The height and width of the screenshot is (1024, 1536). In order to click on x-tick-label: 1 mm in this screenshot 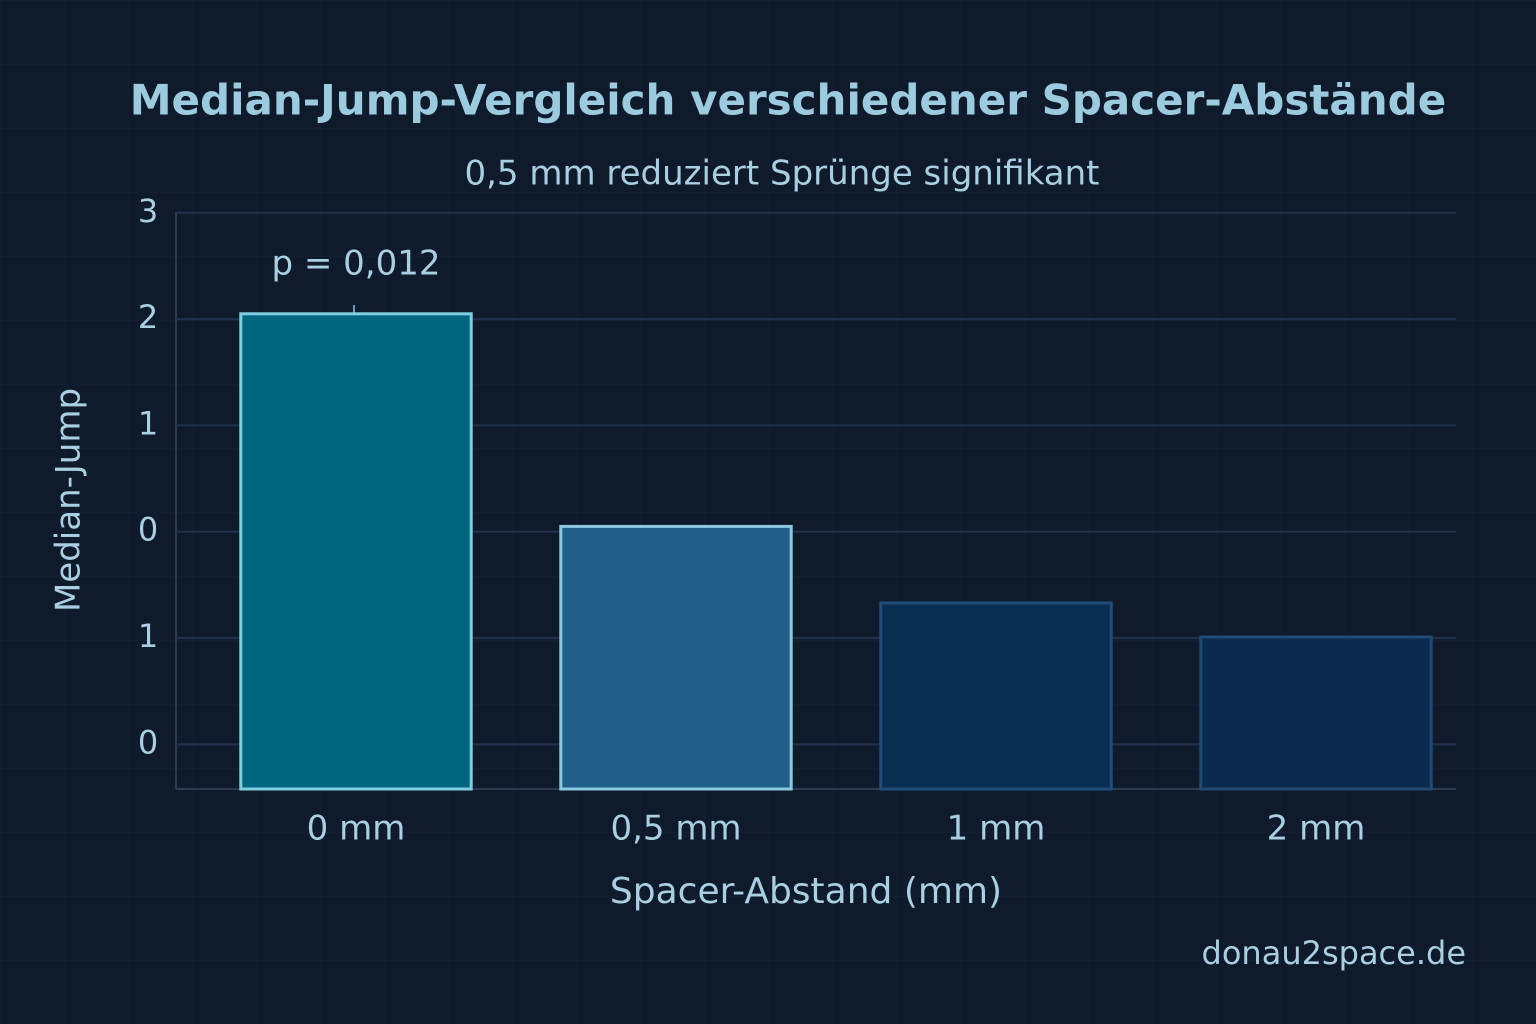, I will do `click(996, 829)`.